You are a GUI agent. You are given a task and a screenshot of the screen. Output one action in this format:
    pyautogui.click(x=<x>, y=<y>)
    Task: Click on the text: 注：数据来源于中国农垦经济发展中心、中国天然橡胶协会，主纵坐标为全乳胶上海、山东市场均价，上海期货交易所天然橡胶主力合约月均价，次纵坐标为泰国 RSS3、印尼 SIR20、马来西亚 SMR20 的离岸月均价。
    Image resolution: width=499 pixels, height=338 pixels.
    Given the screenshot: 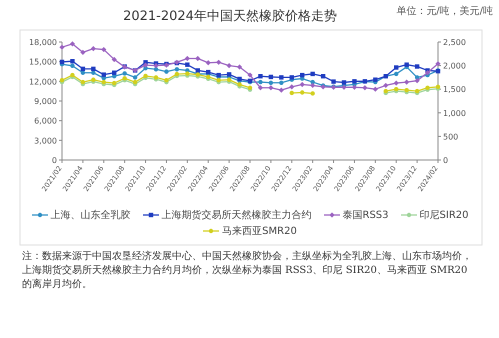 What is the action you would take?
    pyautogui.click(x=247, y=271)
    